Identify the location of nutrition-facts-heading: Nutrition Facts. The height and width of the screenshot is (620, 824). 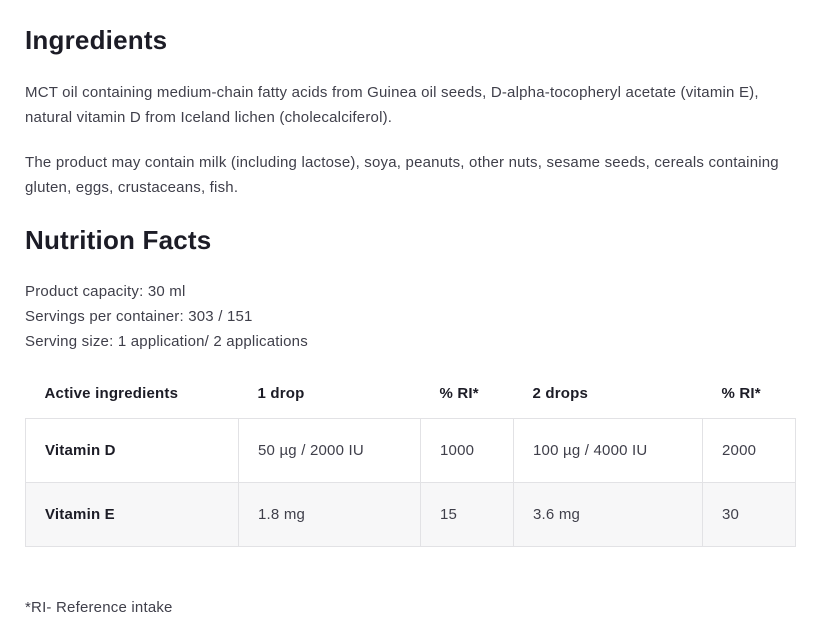
(118, 240).